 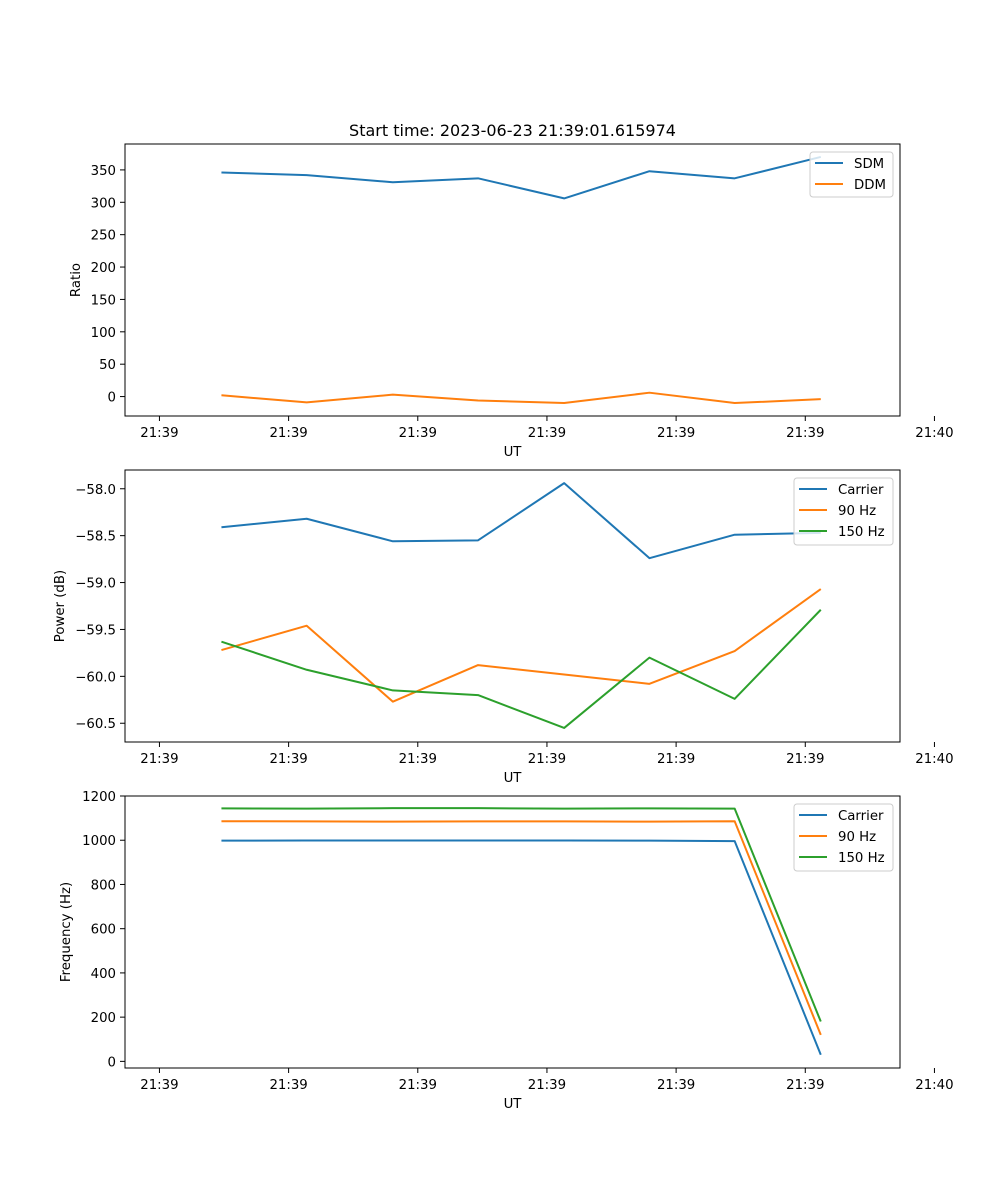 I want to click on y-tick-label: 250, so click(x=103, y=236).